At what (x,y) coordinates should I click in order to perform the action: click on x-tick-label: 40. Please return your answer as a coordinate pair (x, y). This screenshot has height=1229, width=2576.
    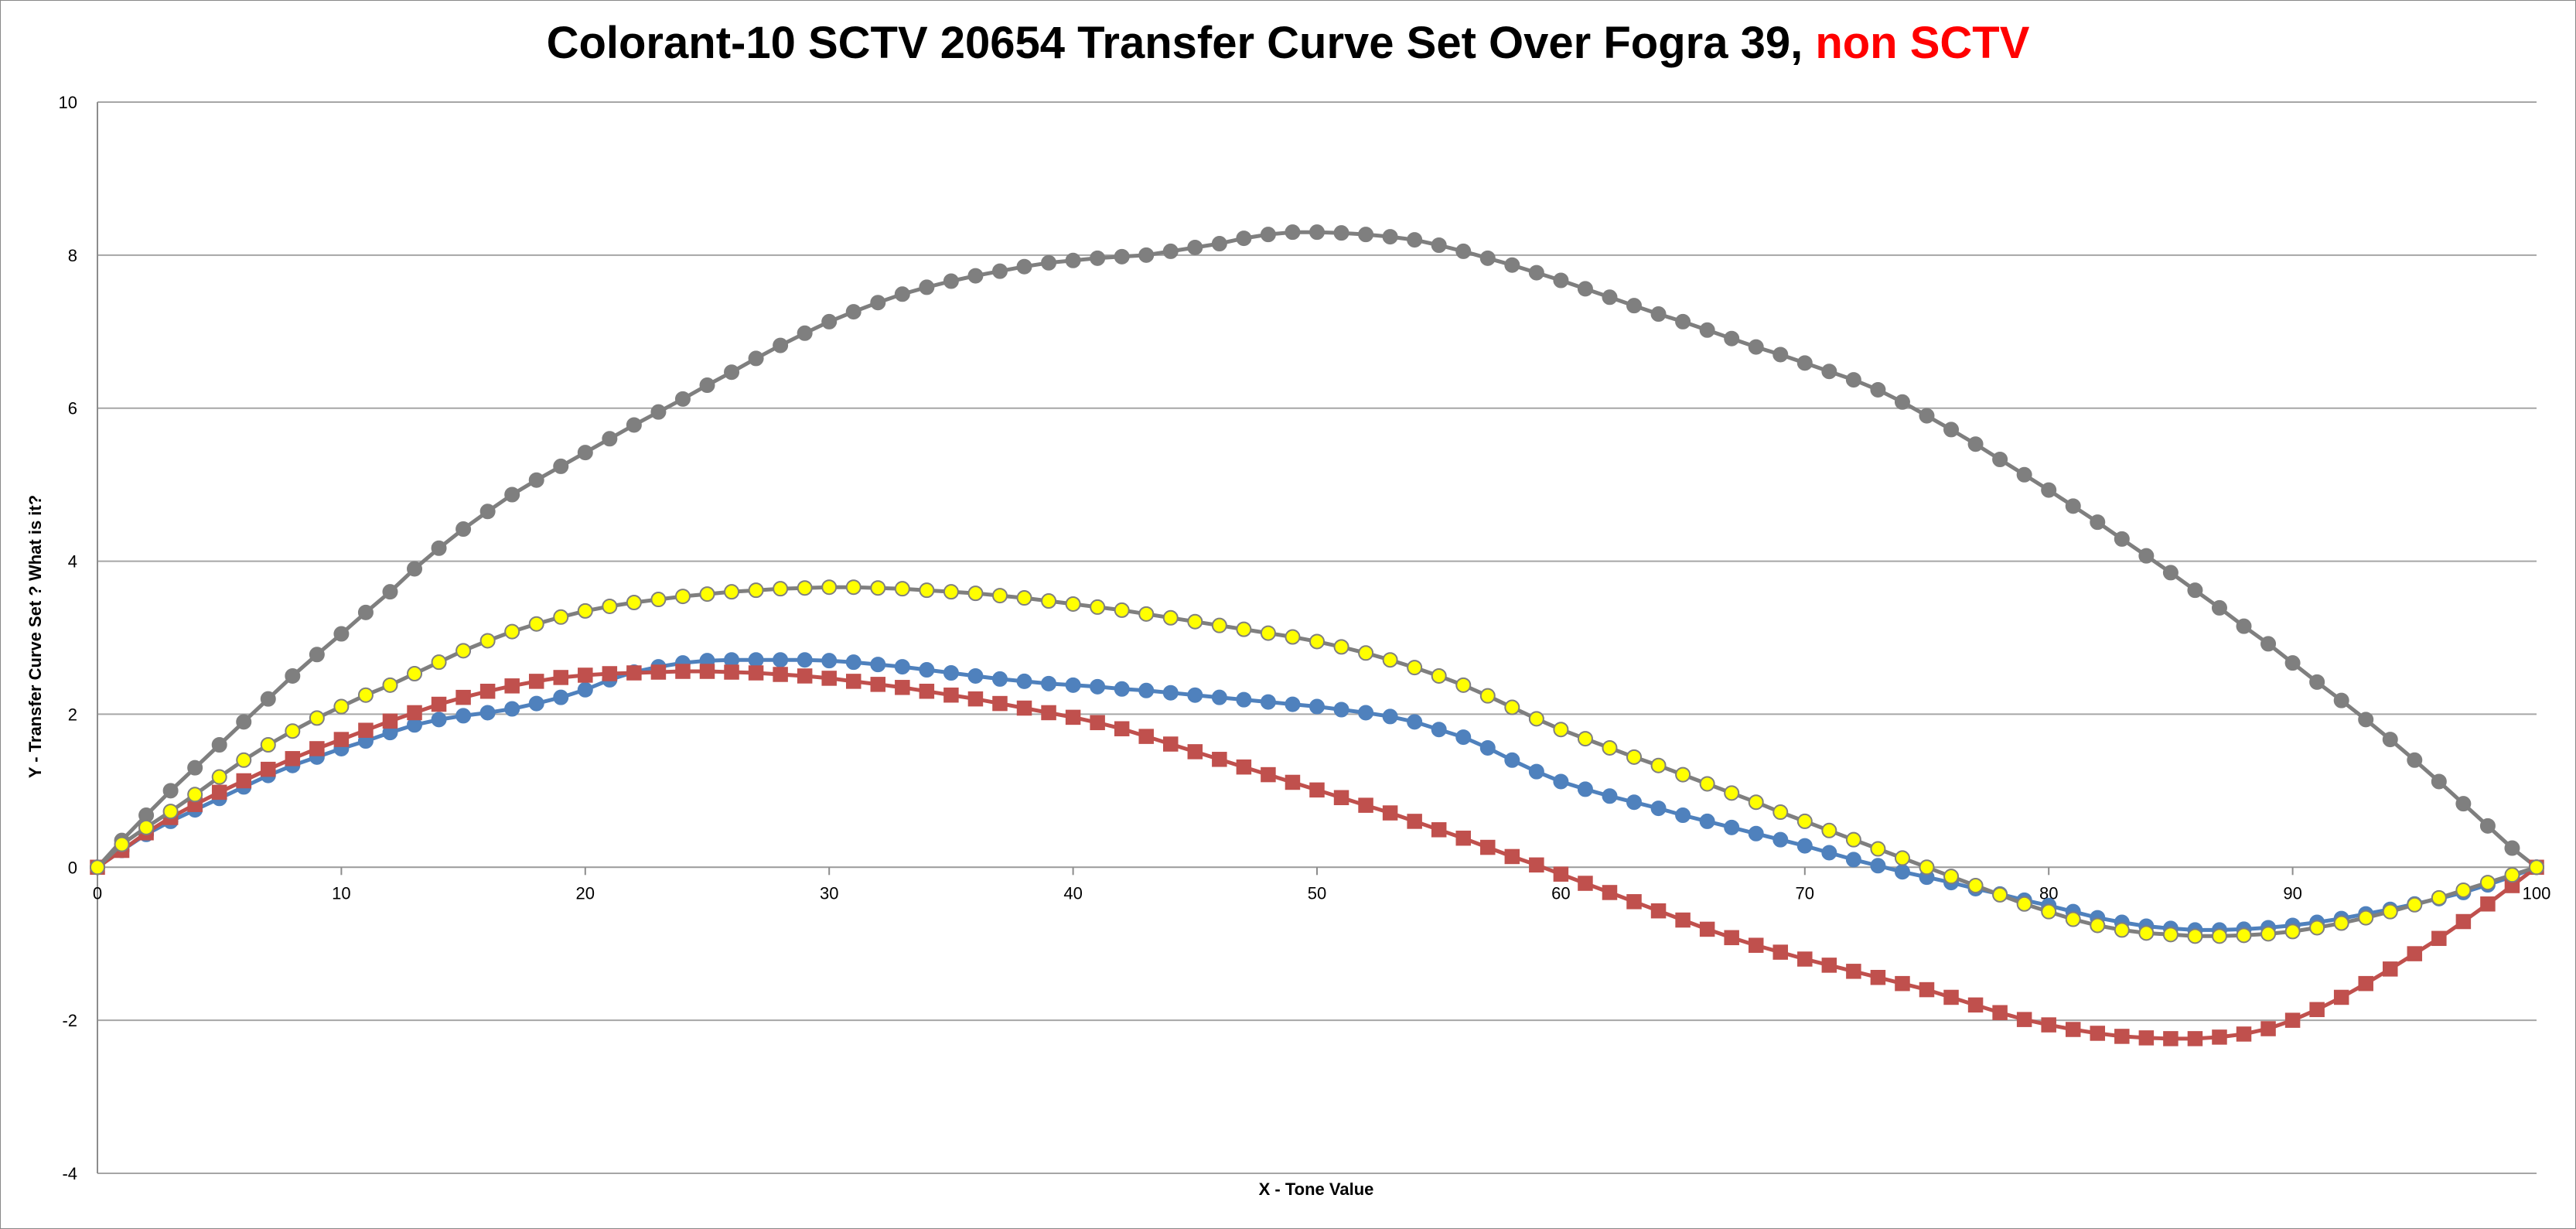
    Looking at the image, I should click on (1072, 893).